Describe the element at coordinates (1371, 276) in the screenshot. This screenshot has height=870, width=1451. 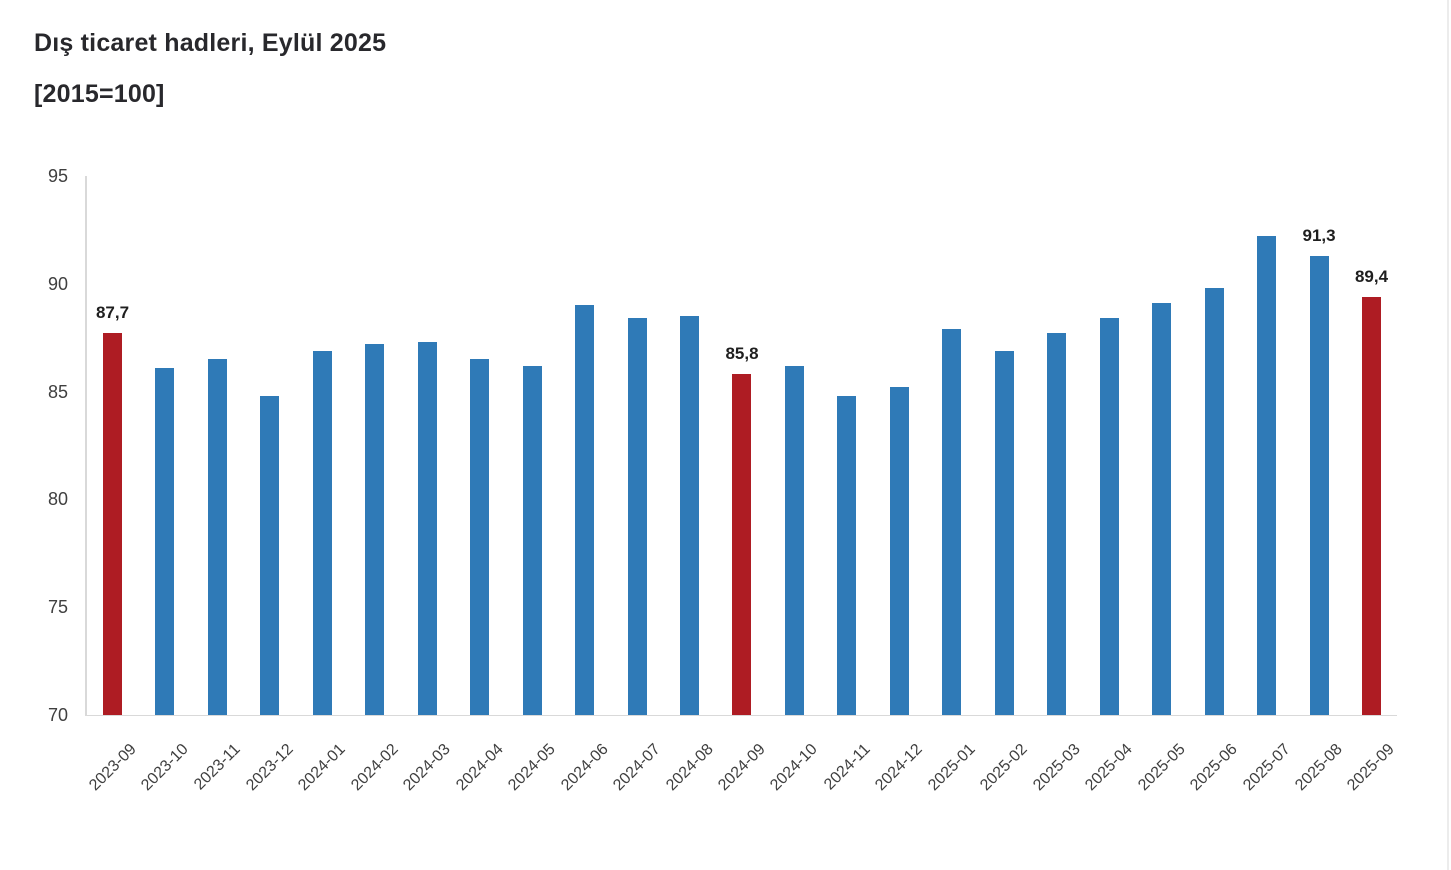
I see `value-label-2025-09: 89,4` at that location.